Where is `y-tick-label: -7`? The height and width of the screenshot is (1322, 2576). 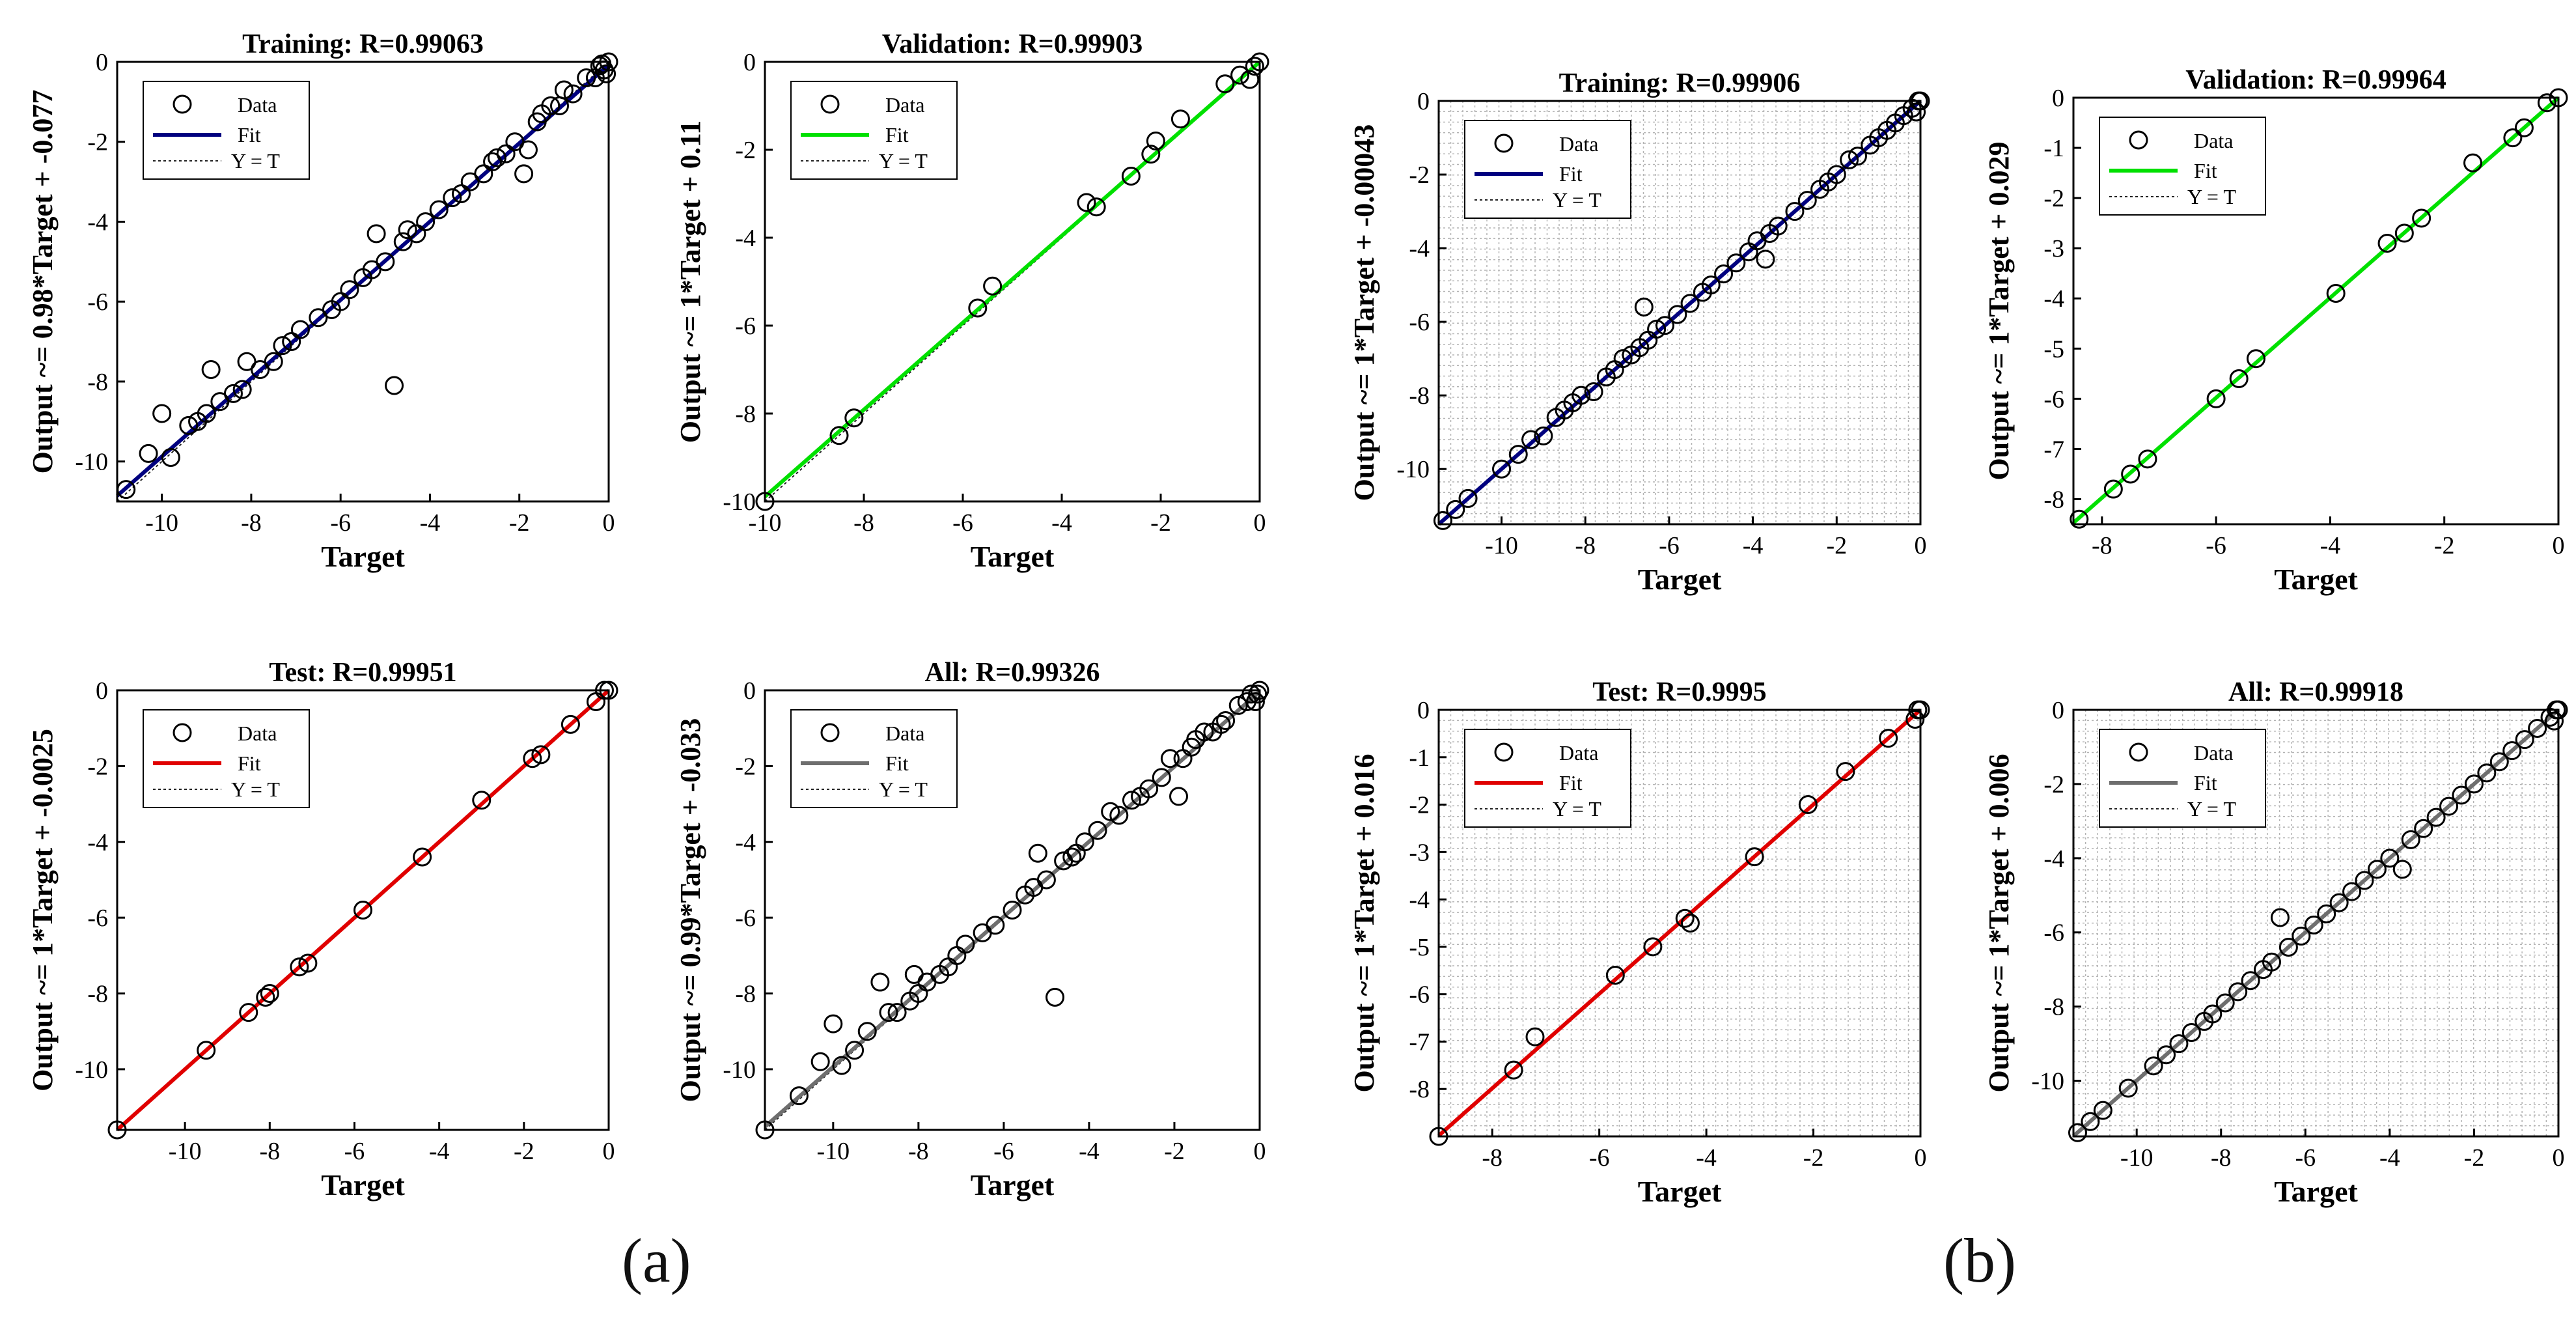 y-tick-label: -7 is located at coordinates (1419, 1042).